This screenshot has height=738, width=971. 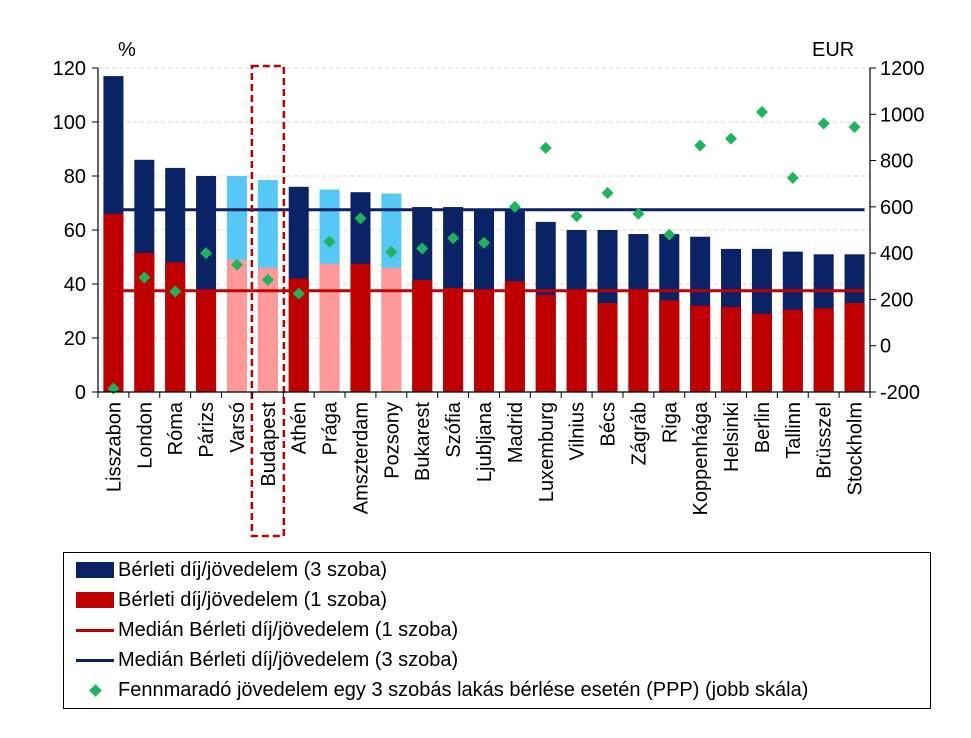 What do you see at coordinates (127, 50) in the screenshot?
I see `left-axis-unit-label: %` at bounding box center [127, 50].